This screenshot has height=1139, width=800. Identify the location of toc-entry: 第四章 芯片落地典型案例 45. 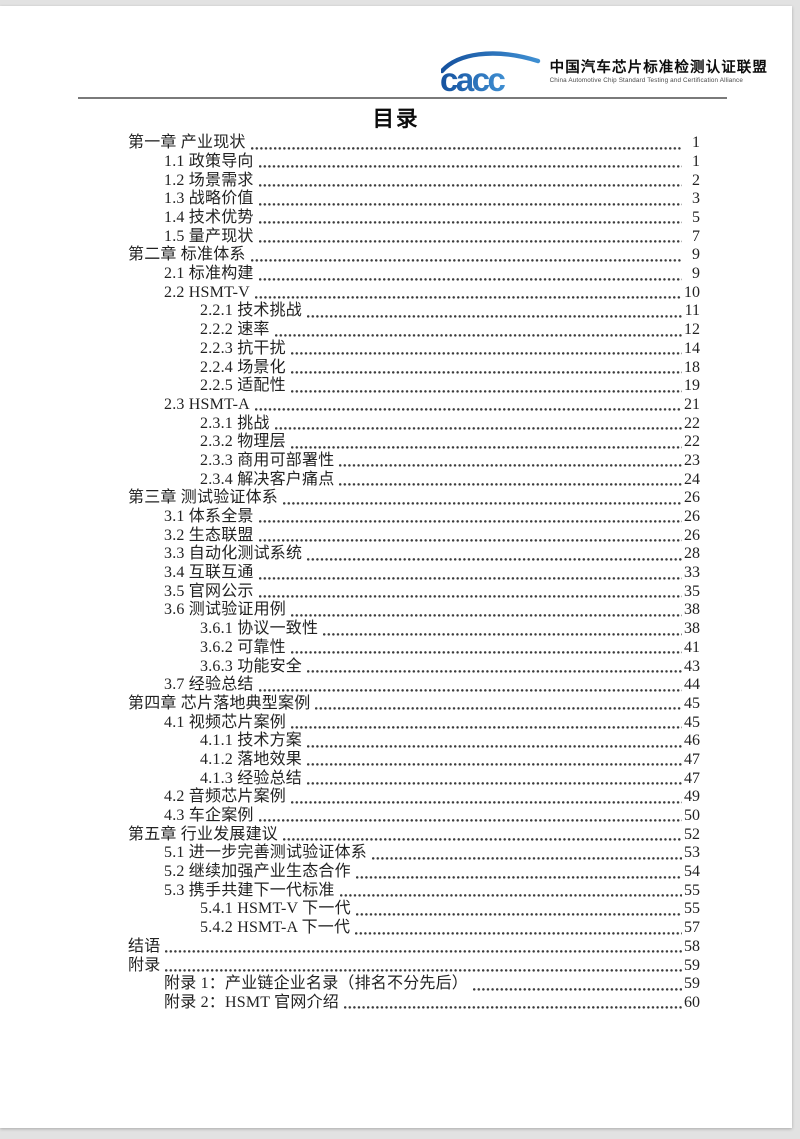
(350, 704).